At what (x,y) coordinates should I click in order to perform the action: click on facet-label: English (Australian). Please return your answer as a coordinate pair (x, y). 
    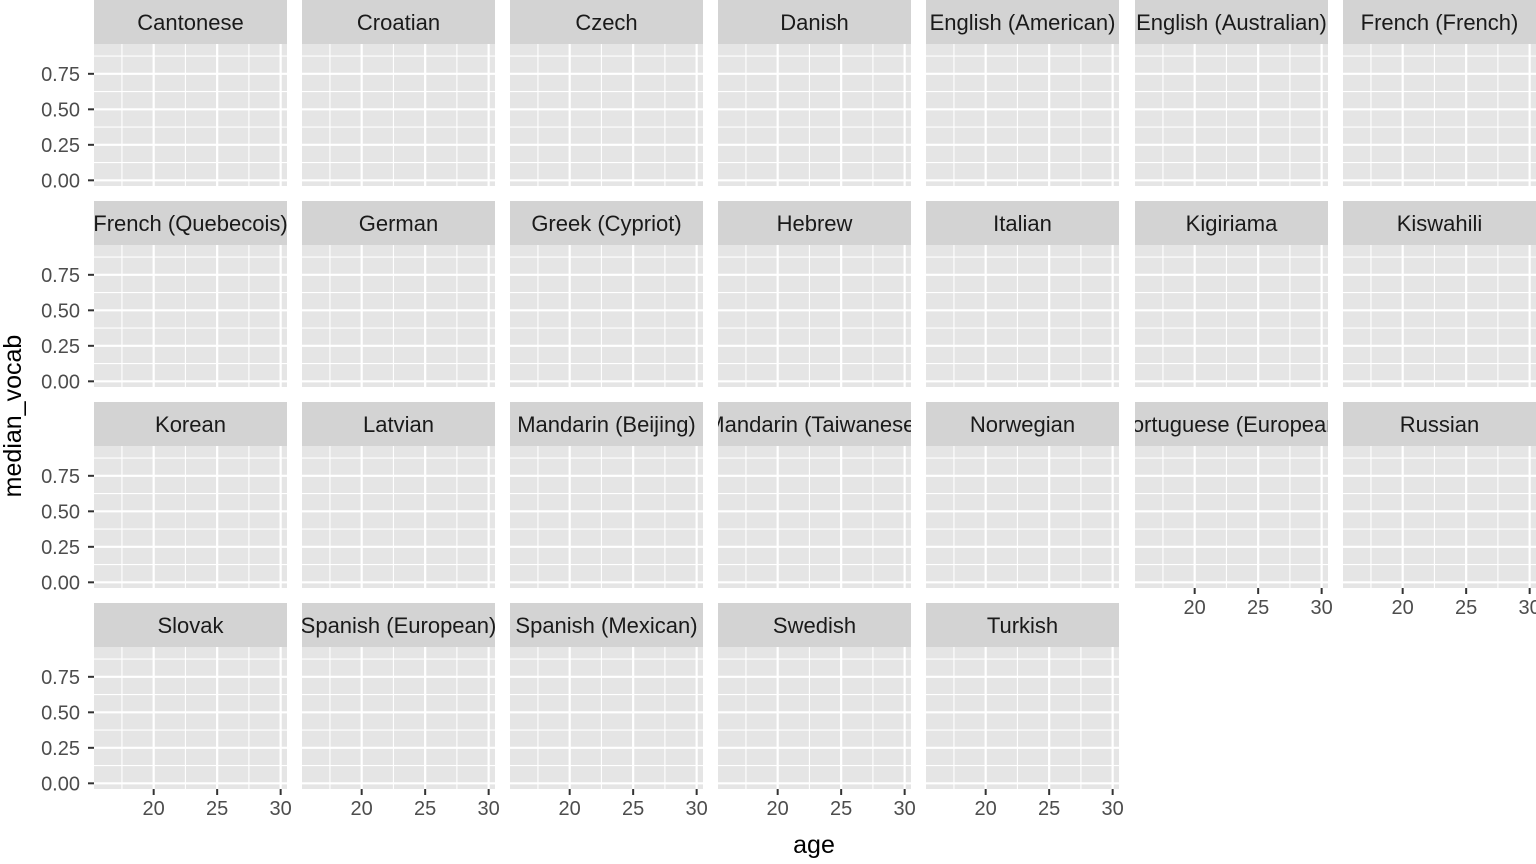
    Looking at the image, I should click on (1231, 22).